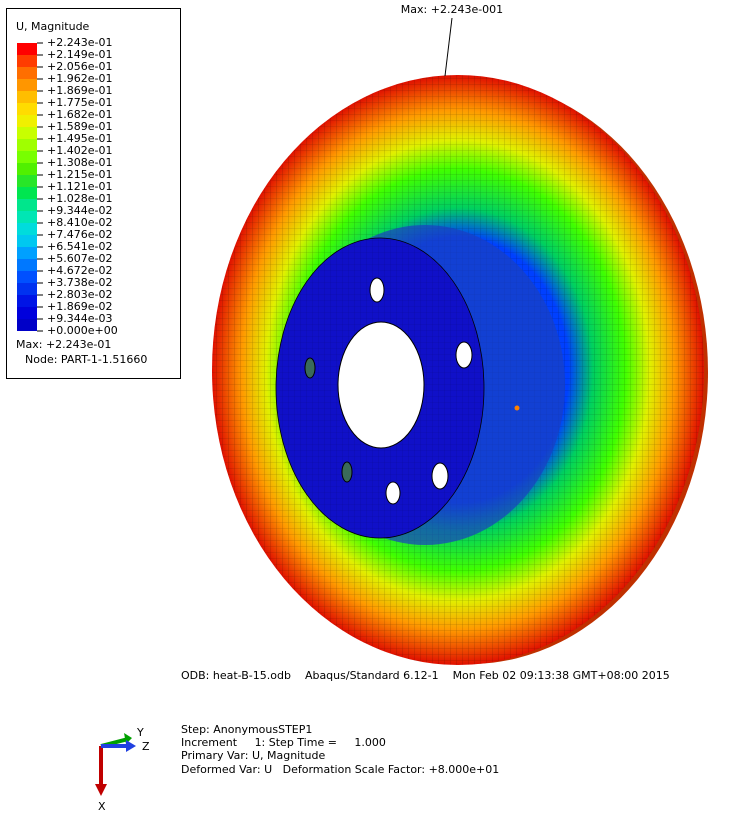  What do you see at coordinates (79, 186) in the screenshot?
I see `legend-label: +1.121e-01` at bounding box center [79, 186].